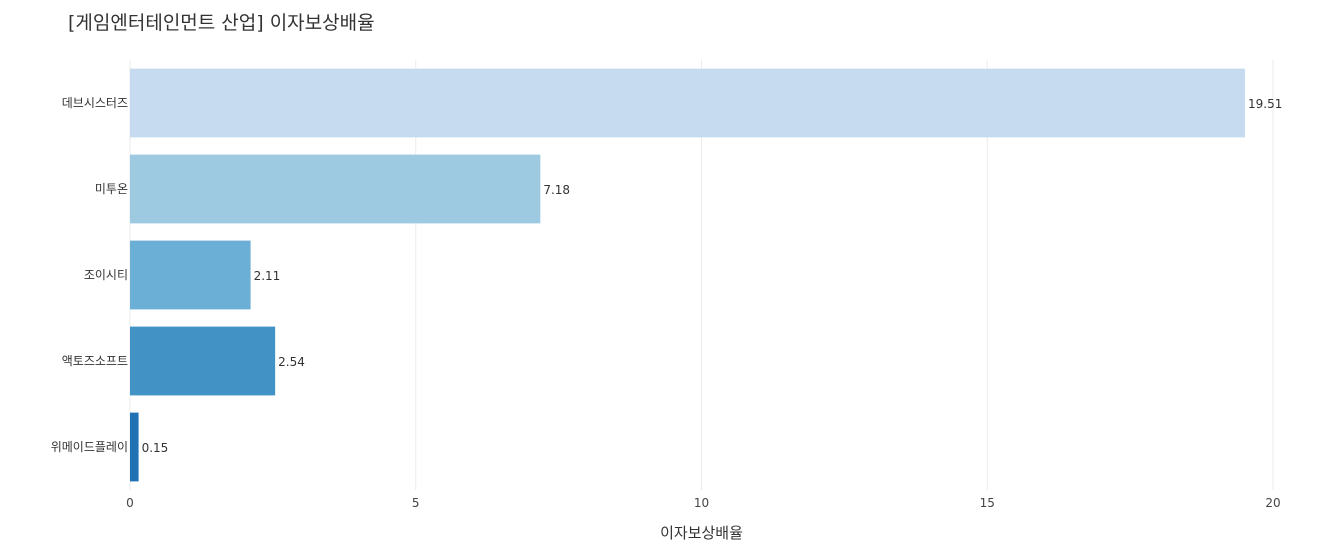  Describe the element at coordinates (701, 503) in the screenshot. I see `x-tick-label: 10` at that location.